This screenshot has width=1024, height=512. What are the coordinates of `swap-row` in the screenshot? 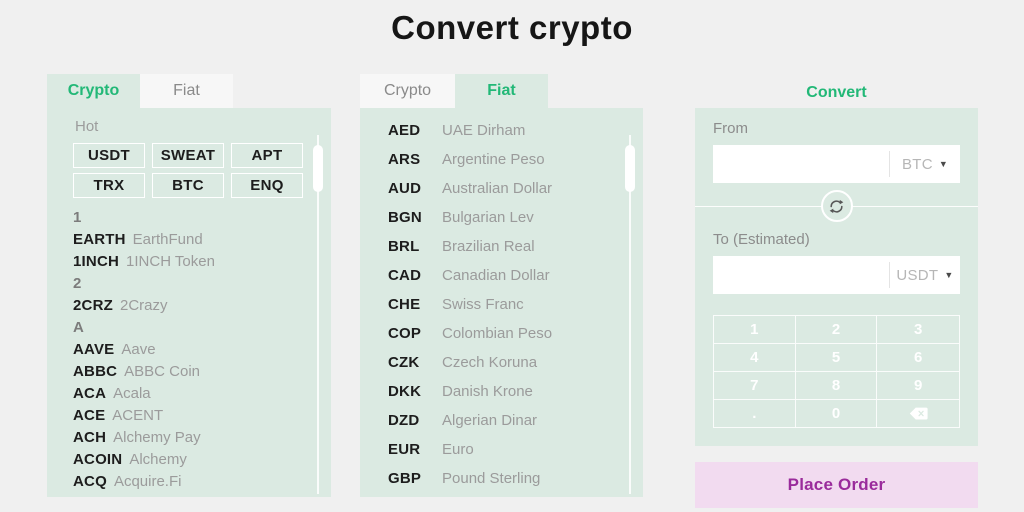 It's located at (836, 206).